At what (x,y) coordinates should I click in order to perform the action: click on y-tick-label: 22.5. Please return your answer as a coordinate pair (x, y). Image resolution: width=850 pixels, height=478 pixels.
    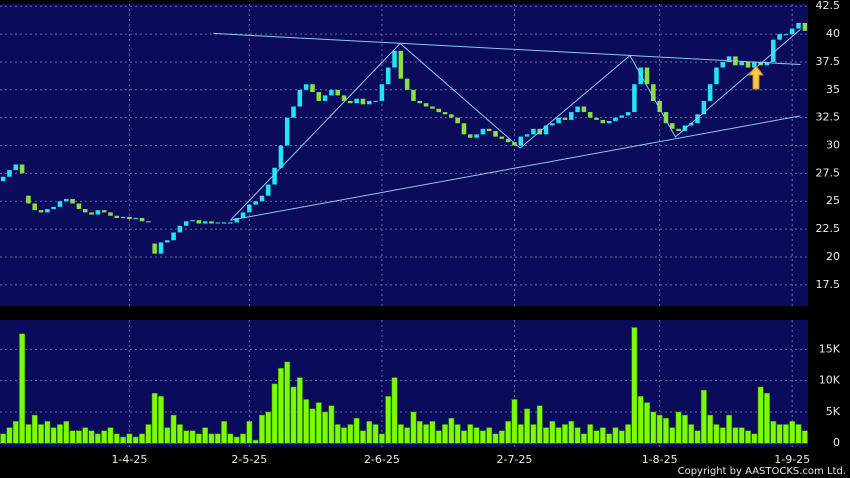
    Looking at the image, I should click on (828, 228).